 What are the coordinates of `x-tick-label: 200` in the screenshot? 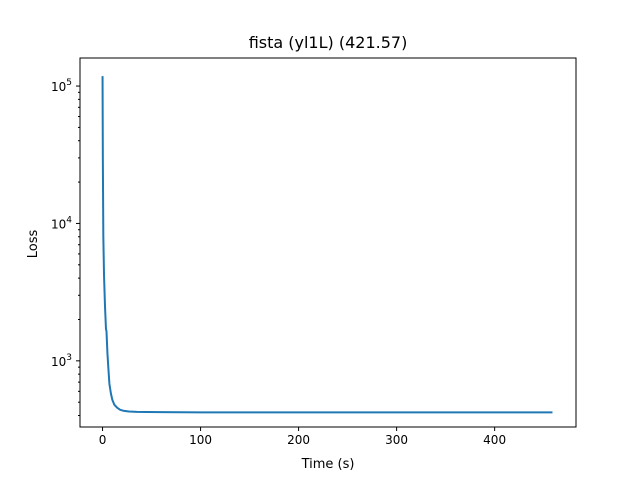 It's located at (298, 440).